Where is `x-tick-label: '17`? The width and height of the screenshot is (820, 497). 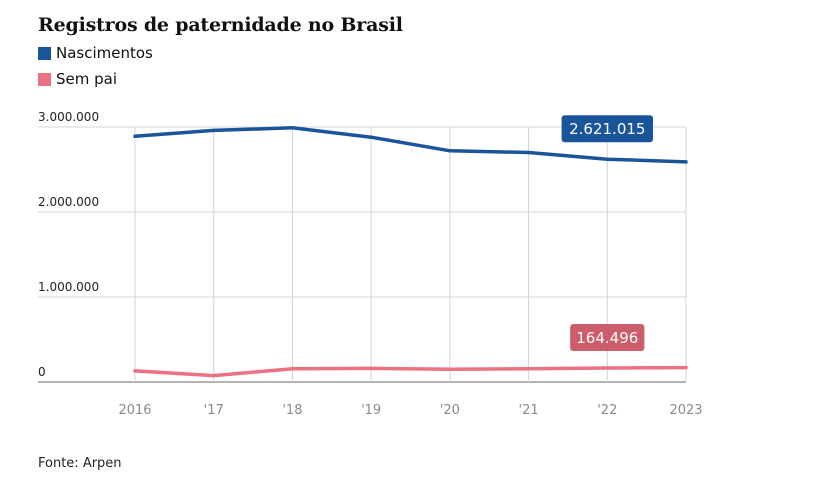
x-tick-label: '17 is located at coordinates (214, 410).